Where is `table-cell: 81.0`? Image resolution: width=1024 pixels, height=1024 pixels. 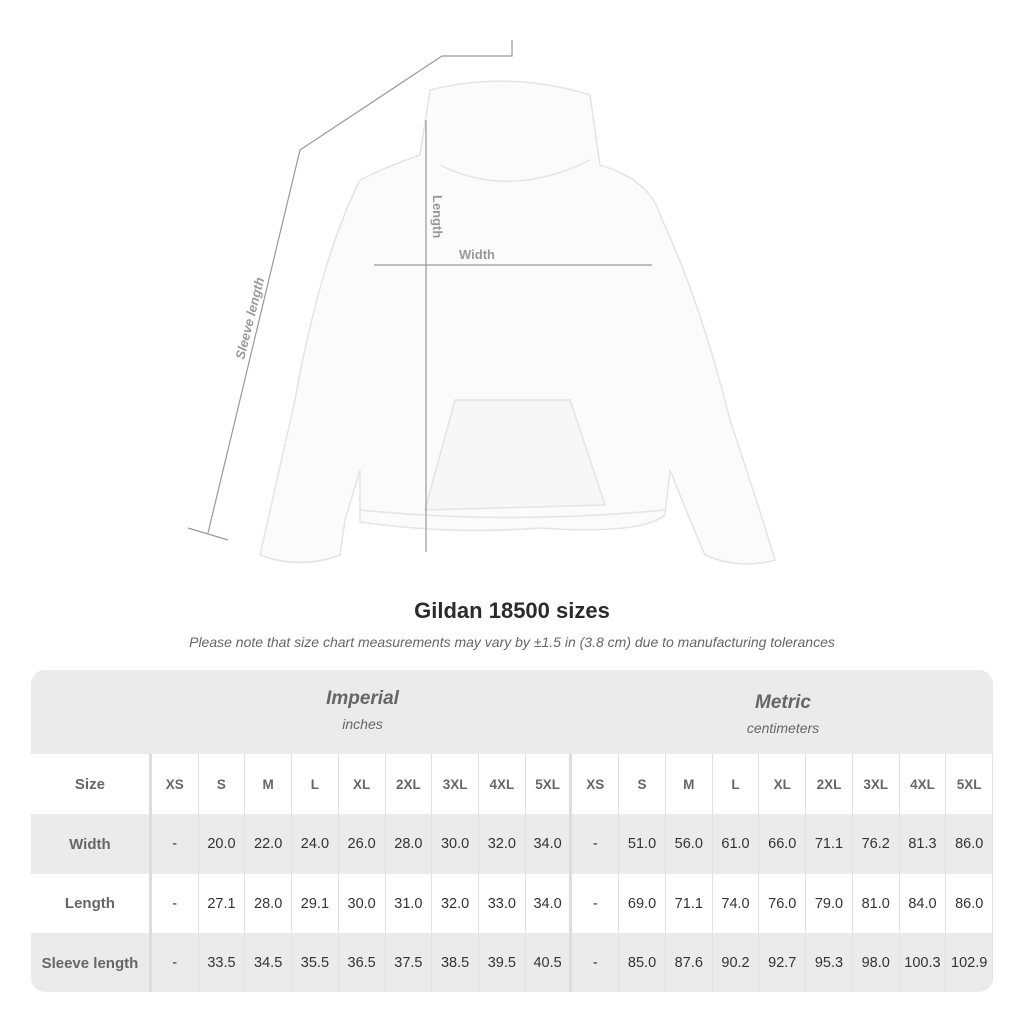
table-cell: 81.0 is located at coordinates (876, 903).